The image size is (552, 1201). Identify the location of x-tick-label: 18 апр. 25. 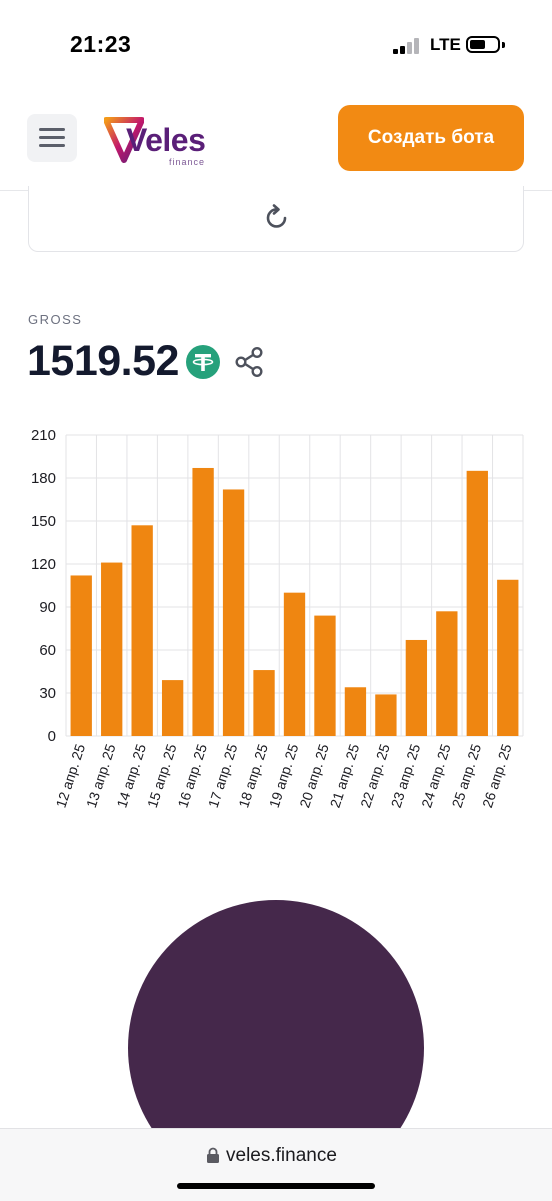
(253, 776).